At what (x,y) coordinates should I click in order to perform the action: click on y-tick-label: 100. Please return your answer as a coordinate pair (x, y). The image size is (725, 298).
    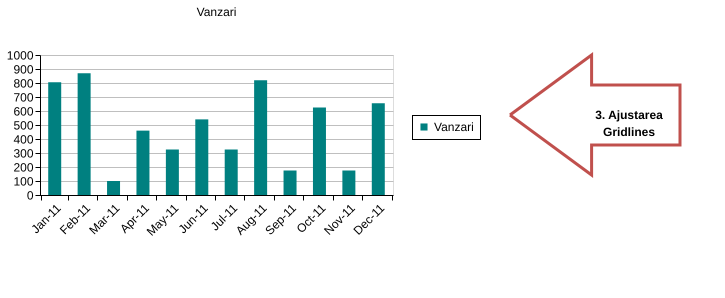
    Looking at the image, I should click on (23, 181).